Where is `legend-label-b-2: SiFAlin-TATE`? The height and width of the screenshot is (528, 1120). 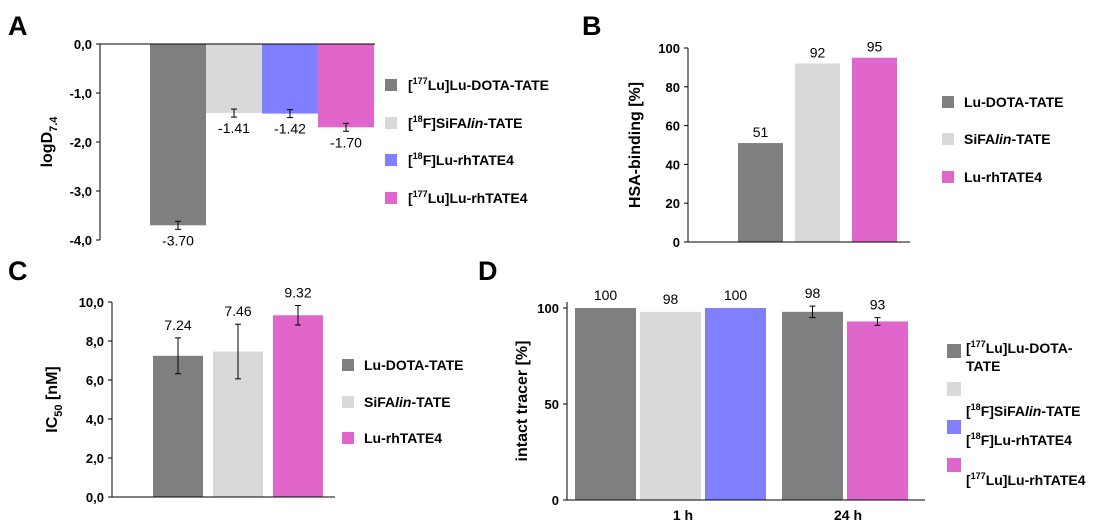
legend-label-b-2: SiFAlin-TATE is located at coordinates (1007, 139).